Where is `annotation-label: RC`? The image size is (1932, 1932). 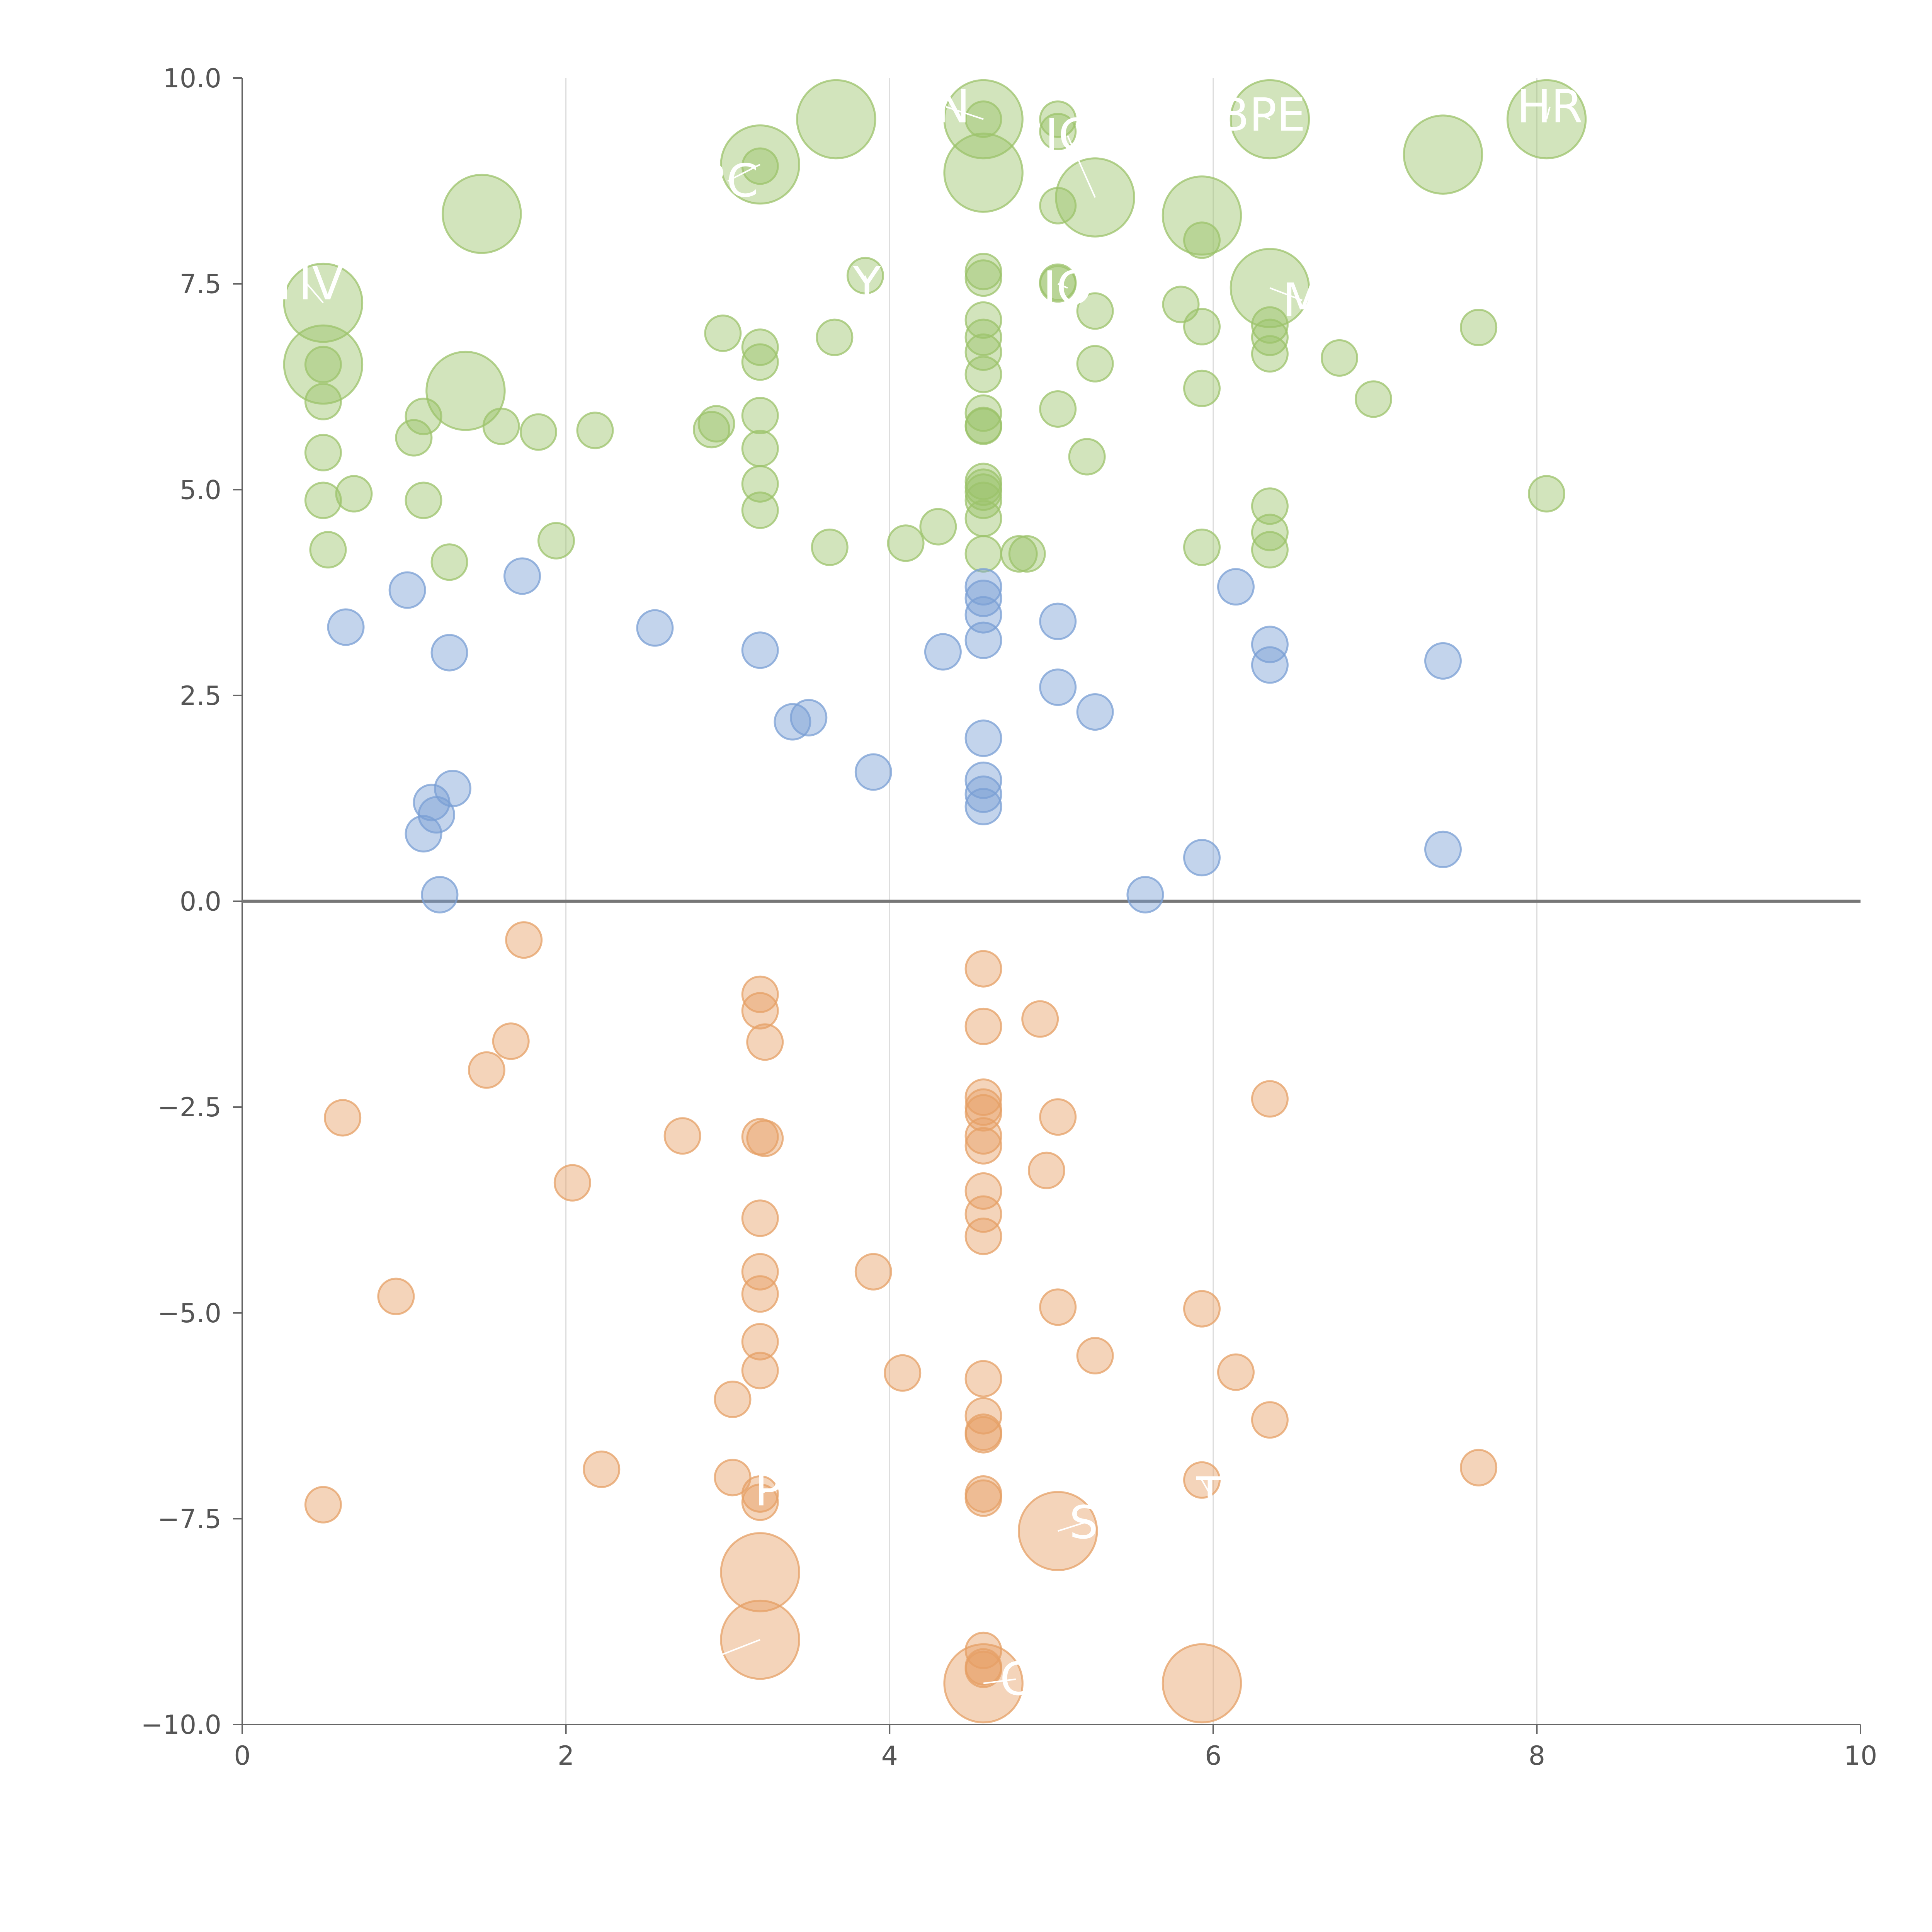 annotation-label: RC is located at coordinates (728, 181).